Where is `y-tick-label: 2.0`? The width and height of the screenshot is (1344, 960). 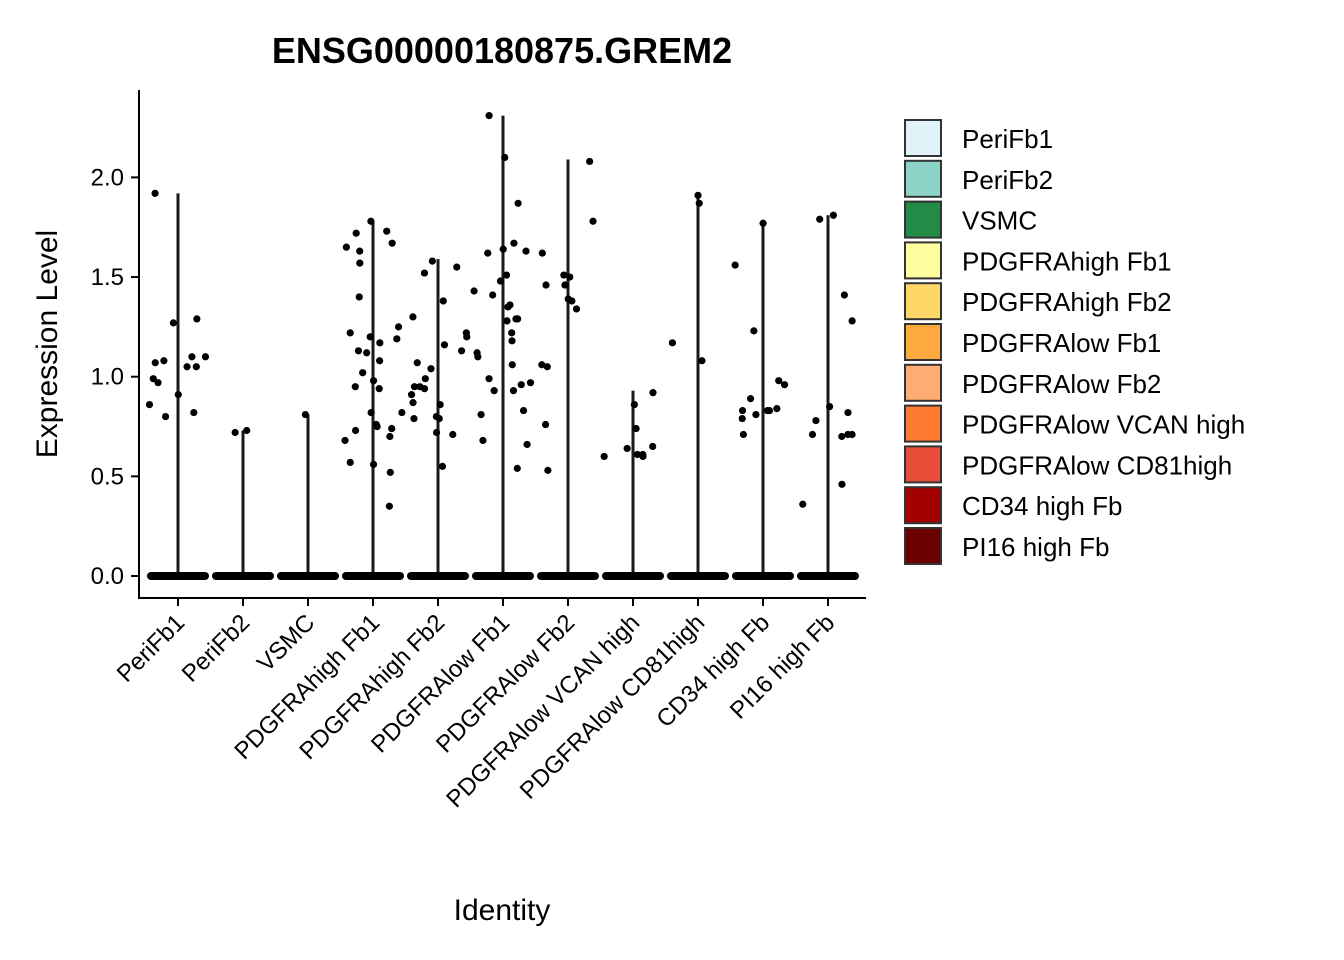
y-tick-label: 2.0 is located at coordinates (107, 177).